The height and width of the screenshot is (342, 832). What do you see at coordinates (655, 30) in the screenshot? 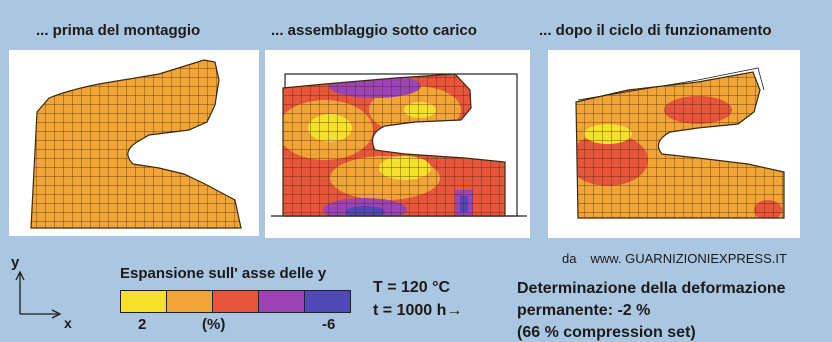
I see `title-after-cycle: ... dopo il ciclo di funzionamento` at bounding box center [655, 30].